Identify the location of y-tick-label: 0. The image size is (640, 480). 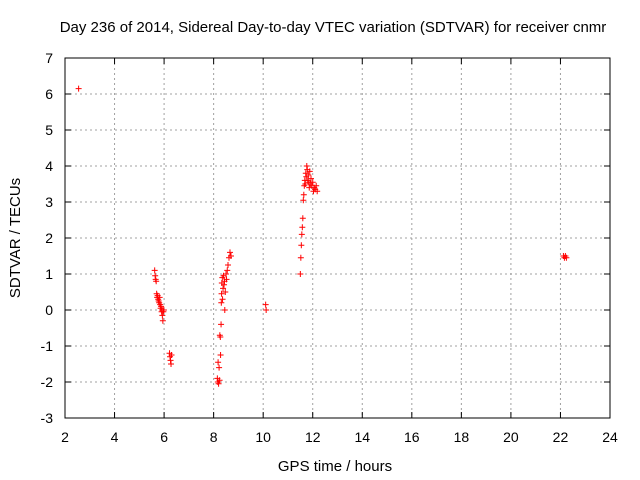
(49, 310).